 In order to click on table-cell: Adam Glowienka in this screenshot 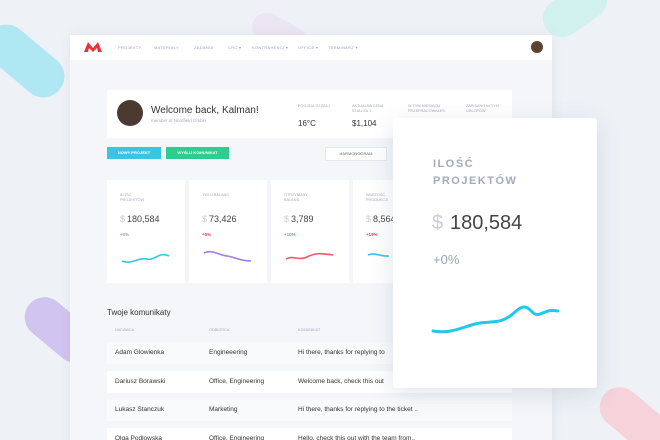, I will do `click(140, 352)`.